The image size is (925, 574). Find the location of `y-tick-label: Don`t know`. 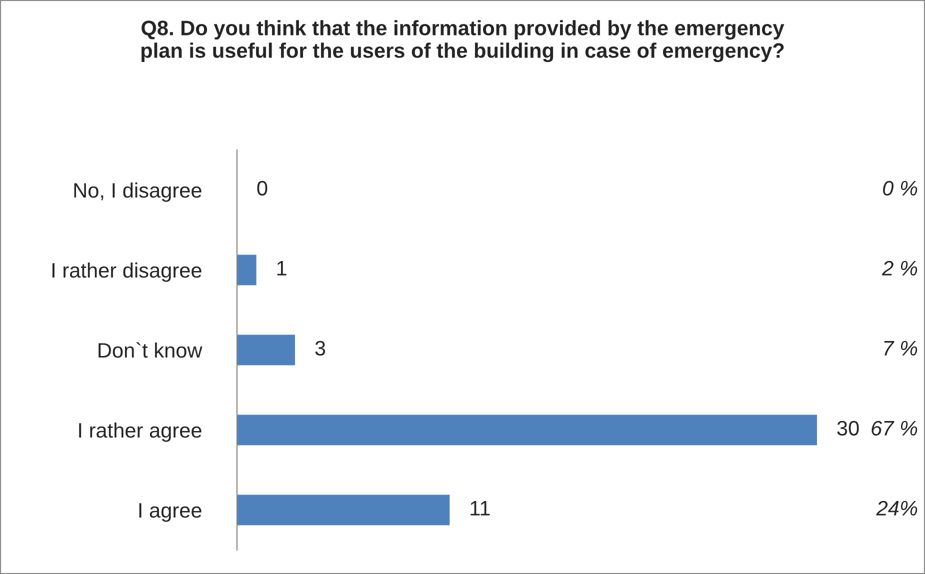

y-tick-label: Don`t know is located at coordinates (150, 350).